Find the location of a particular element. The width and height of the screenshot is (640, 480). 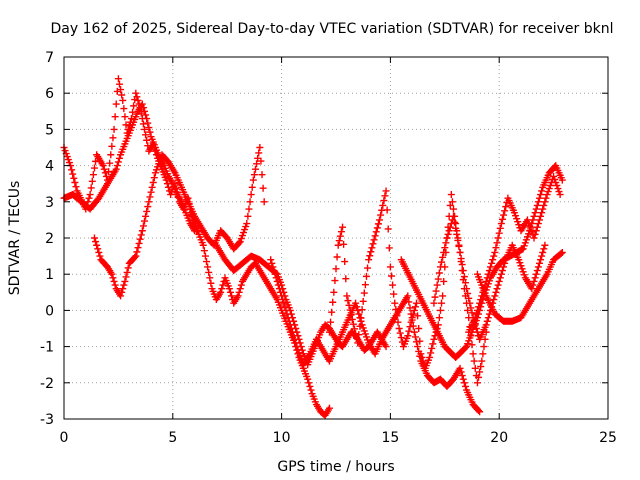

y-tick-label: -2 is located at coordinates (47, 384).